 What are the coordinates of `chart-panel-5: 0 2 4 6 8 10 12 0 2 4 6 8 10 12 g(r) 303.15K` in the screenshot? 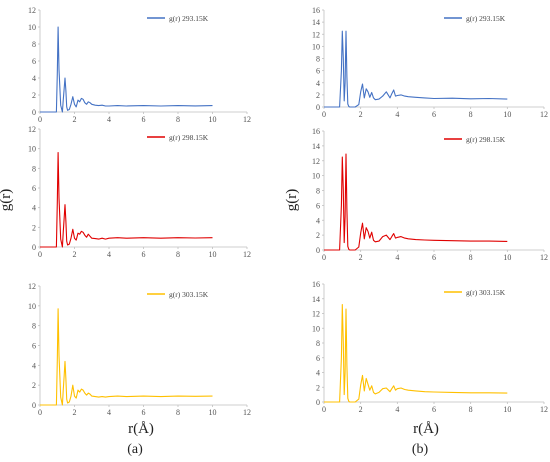 It's located at (139, 349).